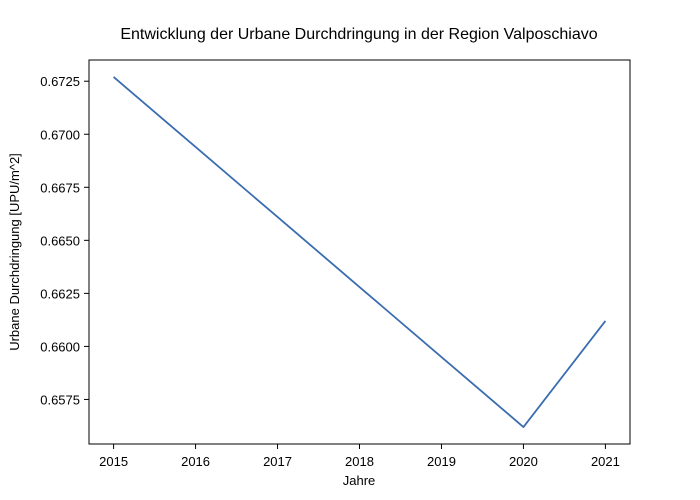  Describe the element at coordinates (605, 461) in the screenshot. I see `x-tick-label: 2021` at that location.